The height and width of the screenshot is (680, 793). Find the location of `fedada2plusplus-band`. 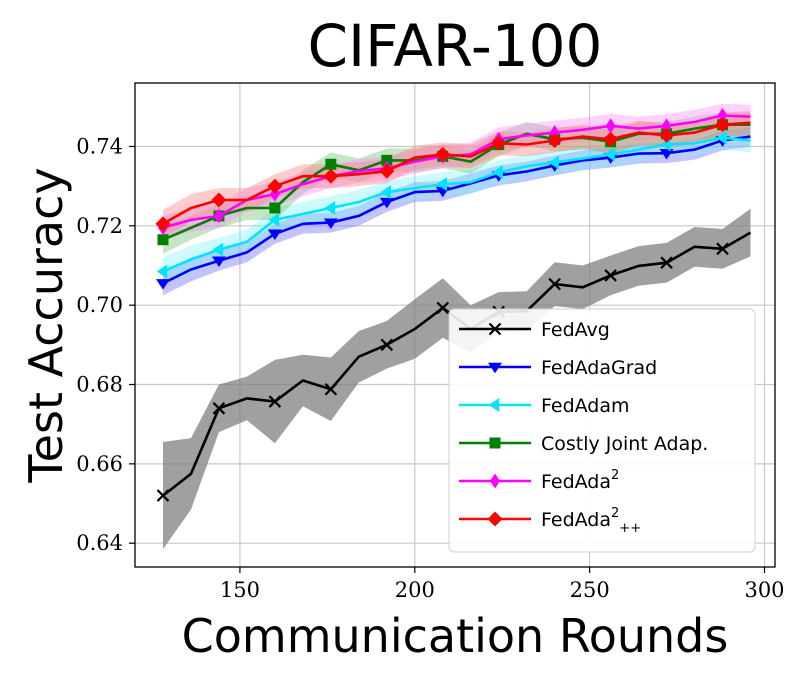

fedada2plusplus-band is located at coordinates (457, 174).